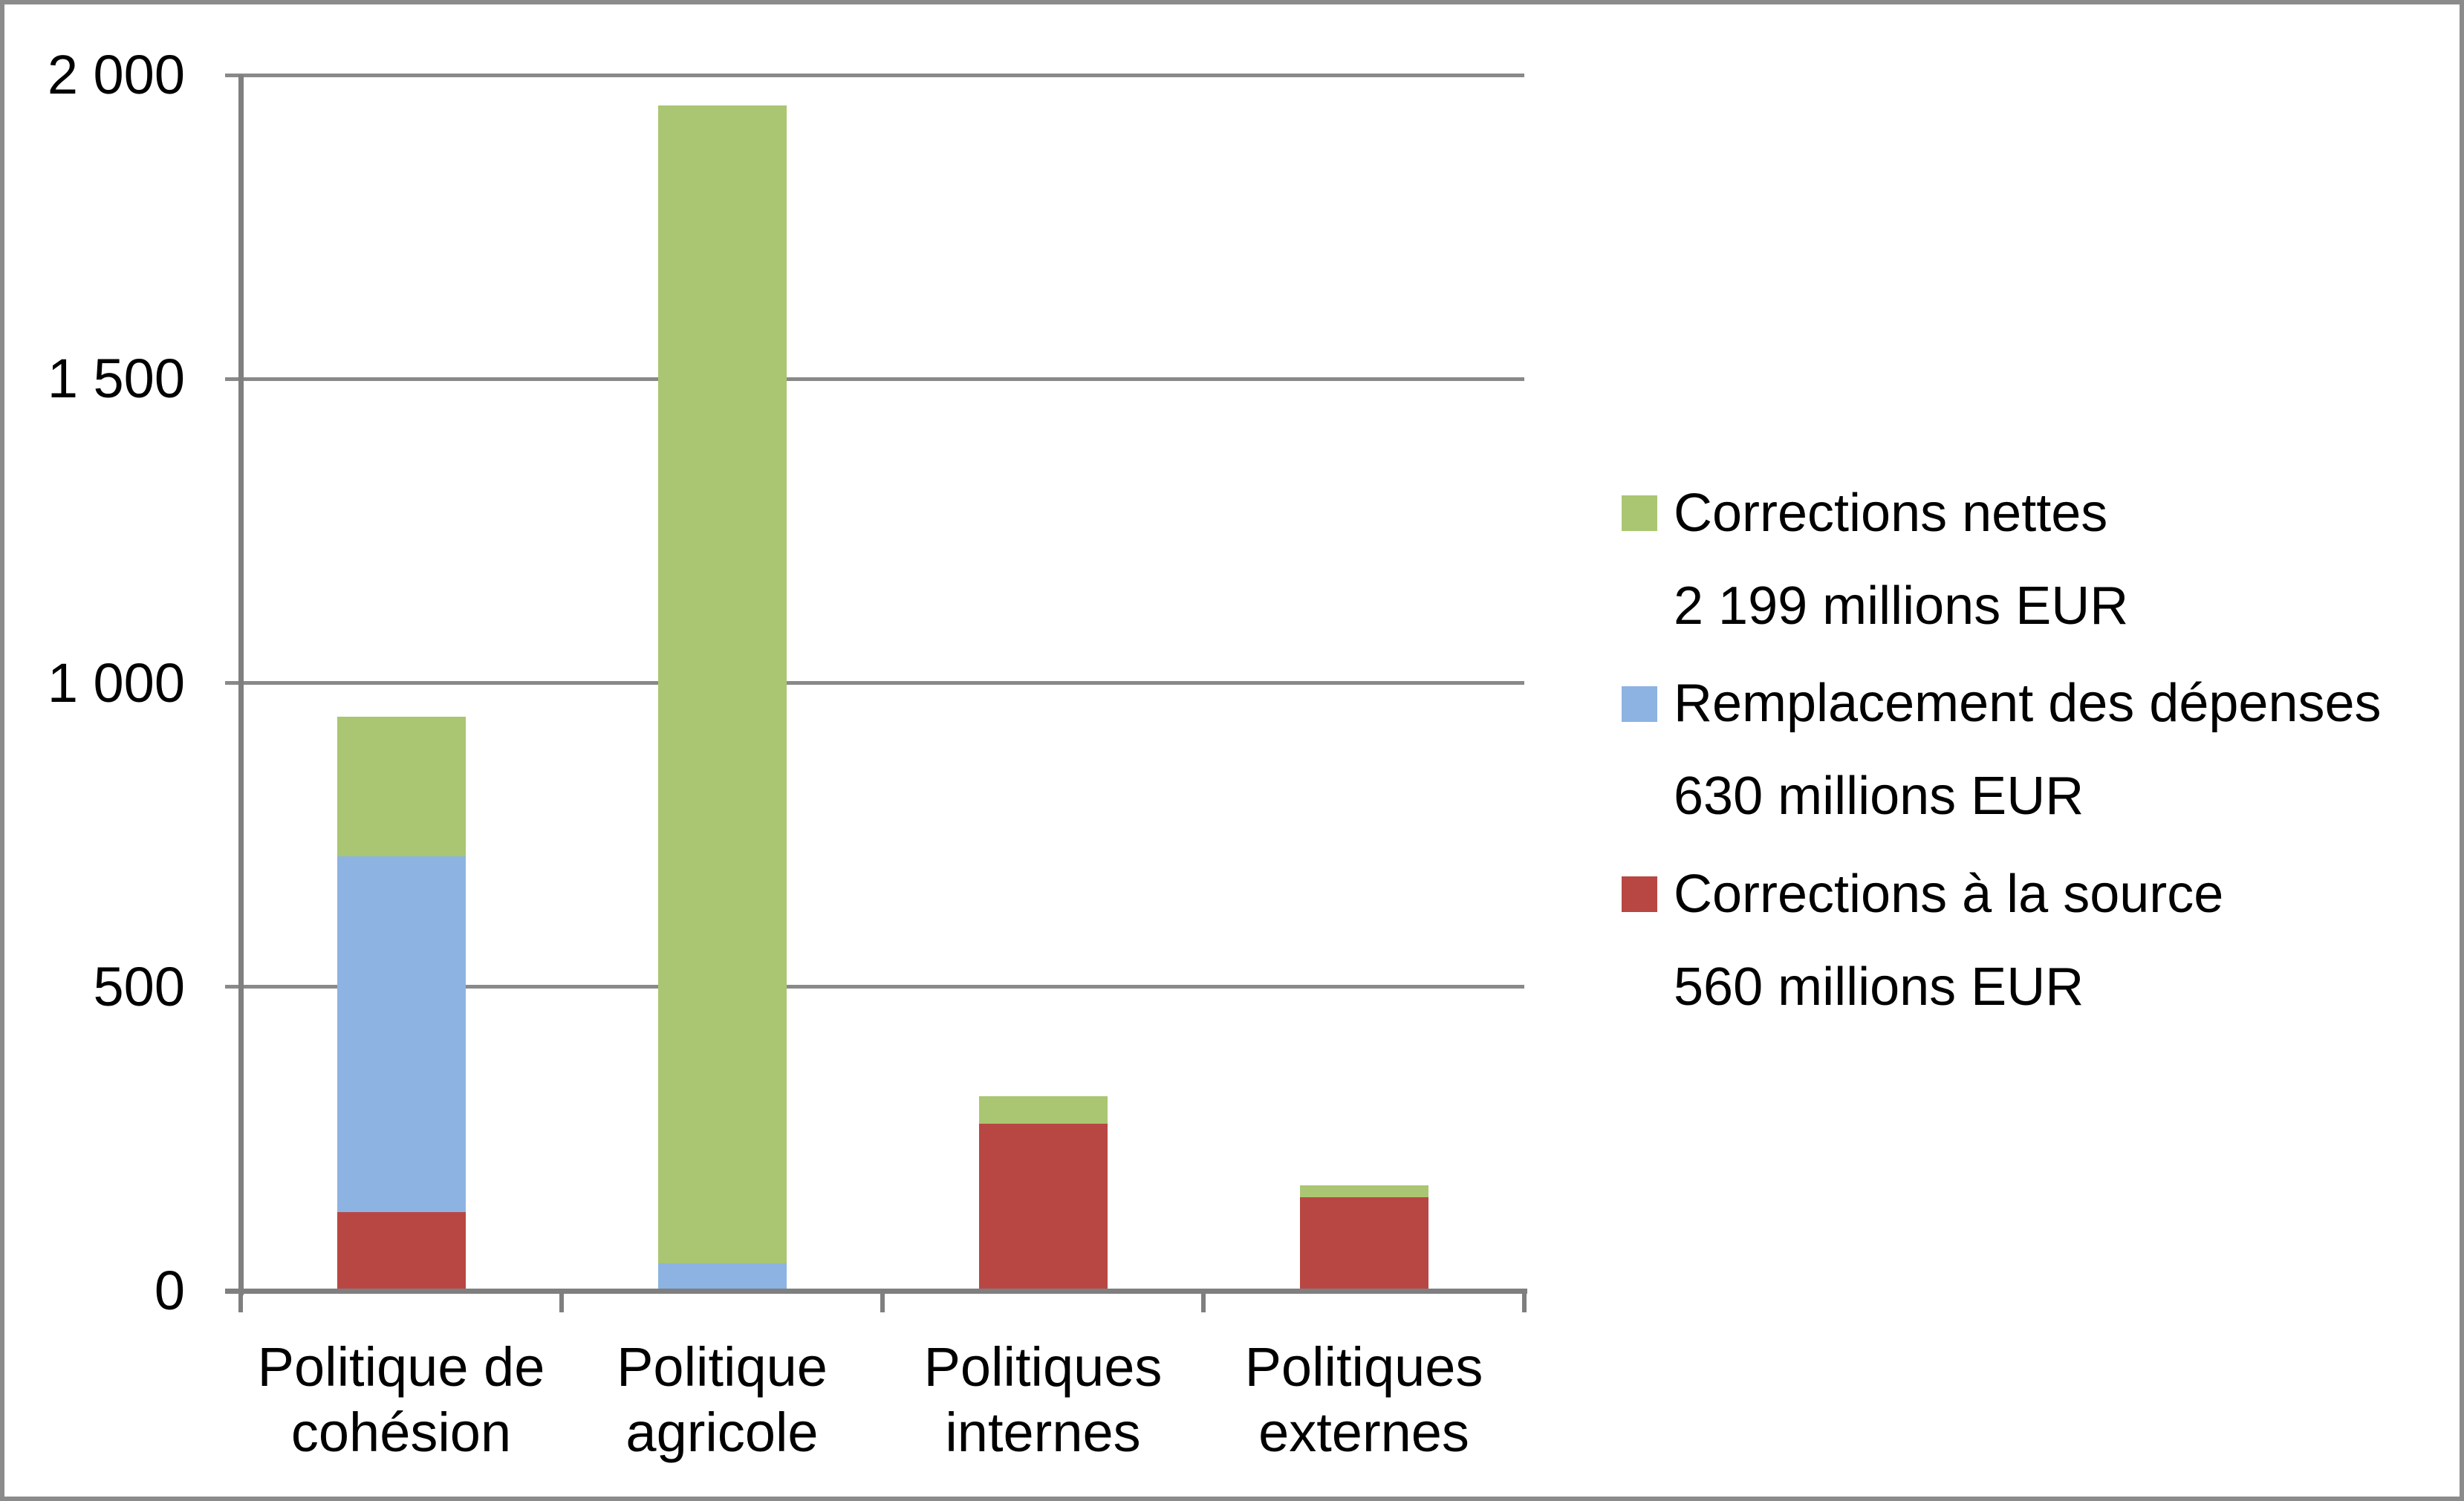 The image size is (2464, 1501). Describe the element at coordinates (1043, 1432) in the screenshot. I see `x-category-label-line2: internes` at that location.